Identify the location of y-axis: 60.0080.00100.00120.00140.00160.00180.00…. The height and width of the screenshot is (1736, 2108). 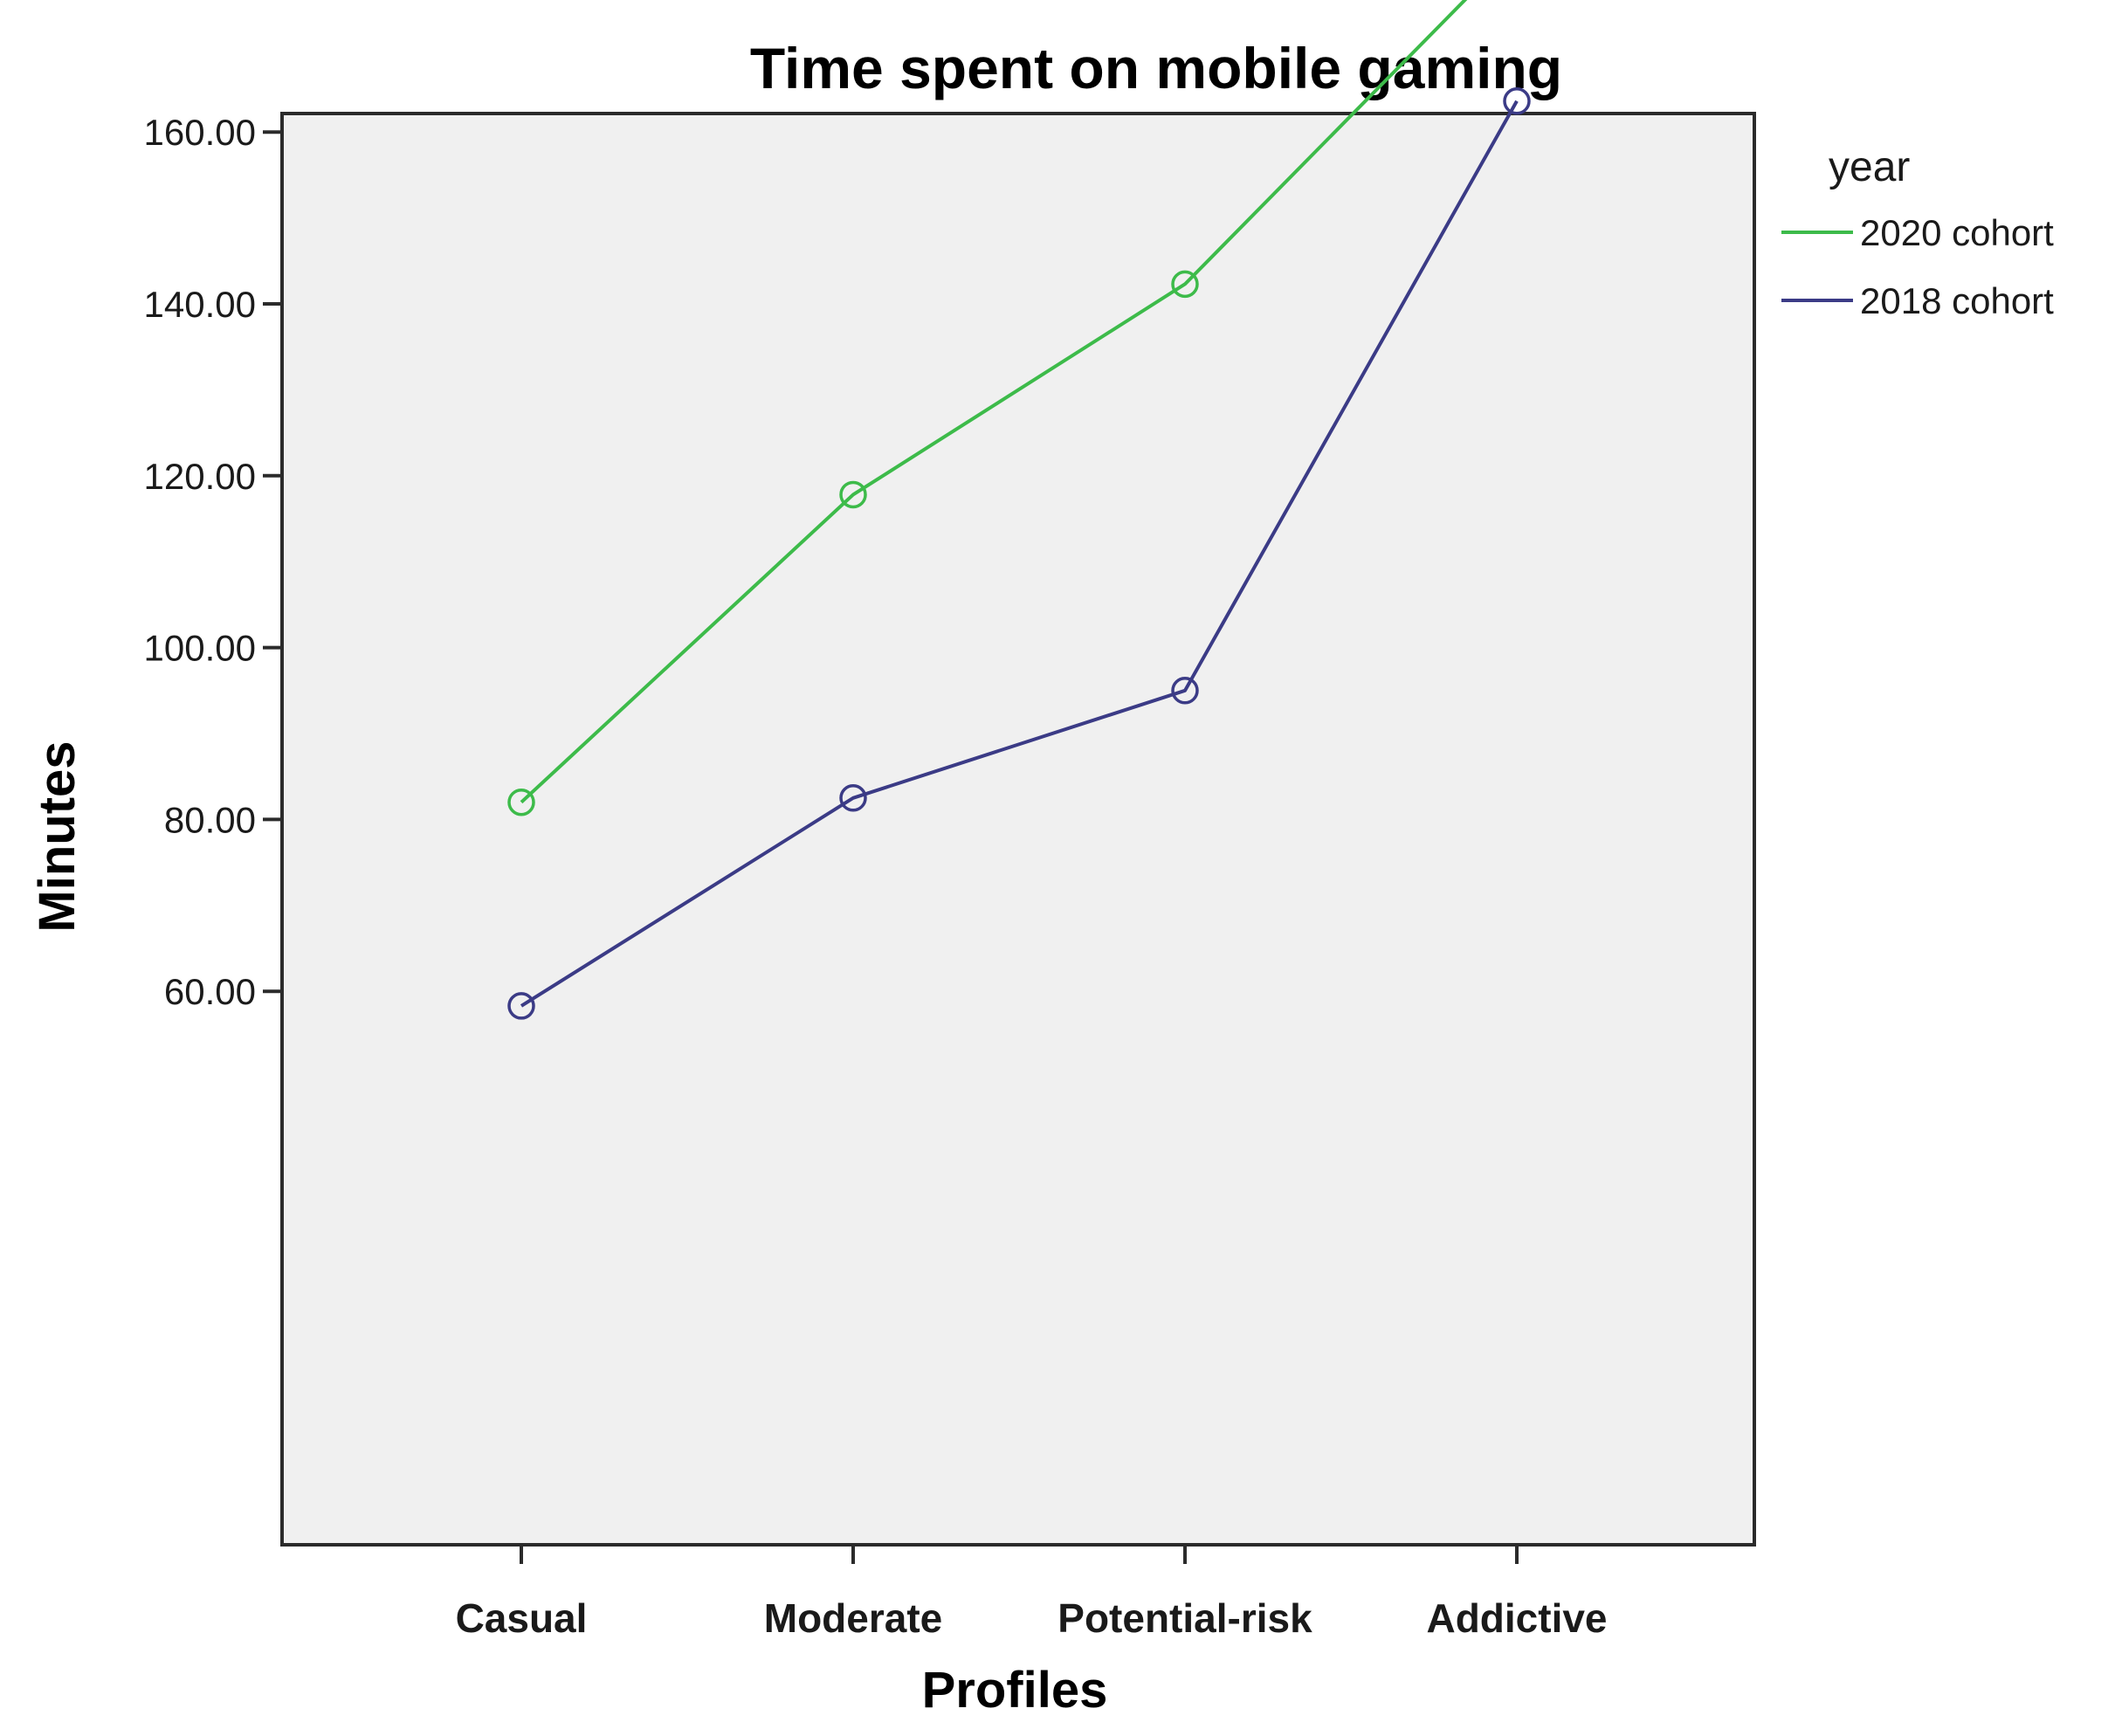
(213, 562).